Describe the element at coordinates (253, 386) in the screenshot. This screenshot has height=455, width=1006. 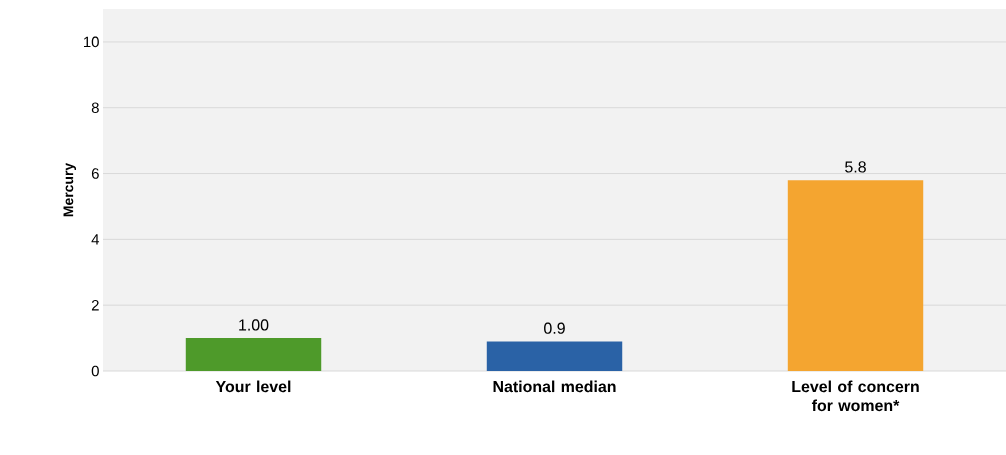
I see `x-tick-label: Your level` at that location.